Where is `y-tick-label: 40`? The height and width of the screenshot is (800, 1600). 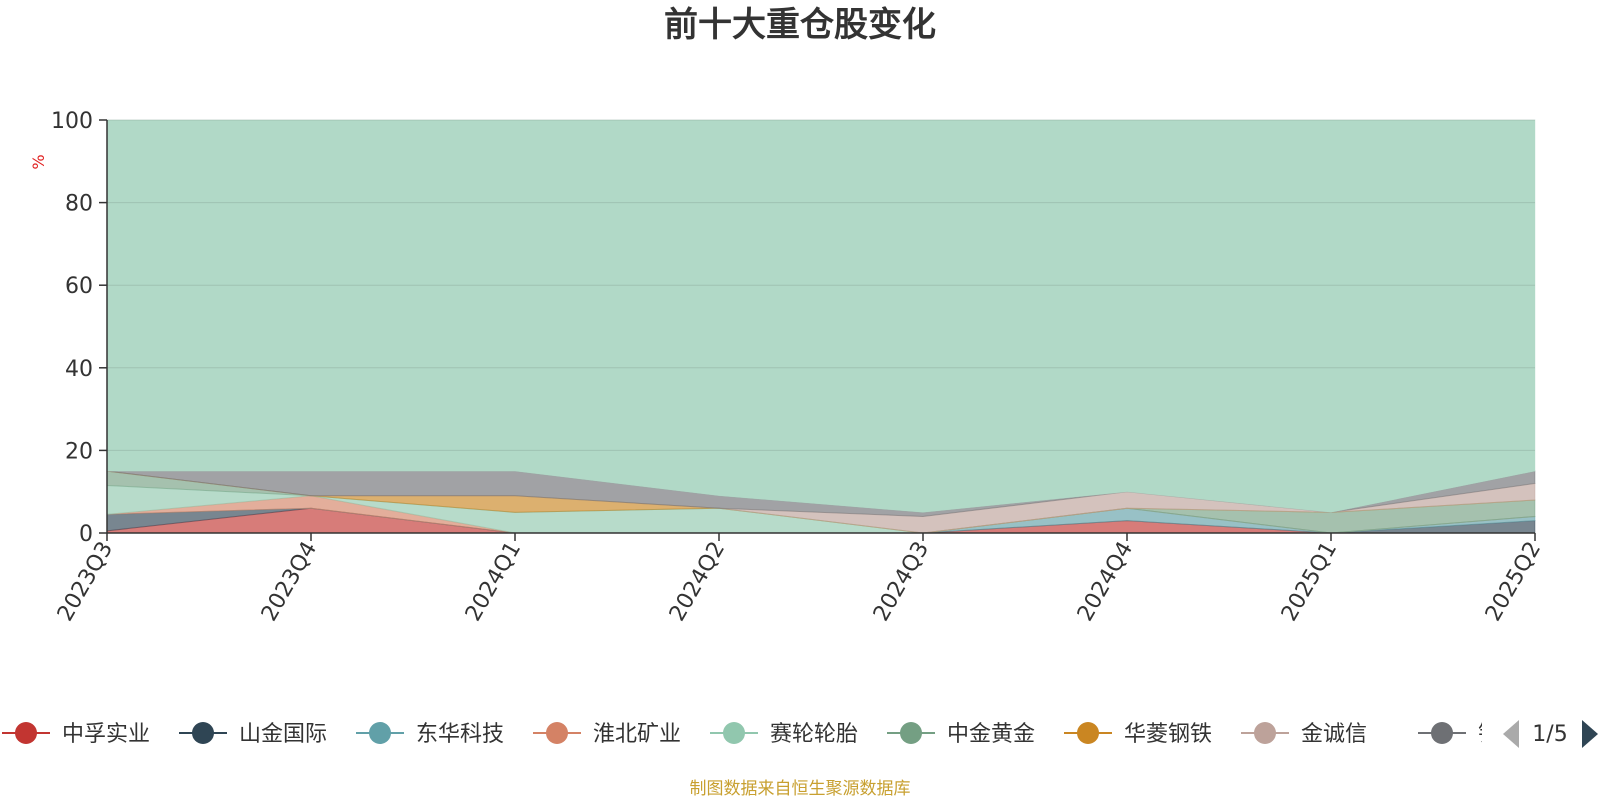 y-tick-label: 40 is located at coordinates (79, 369).